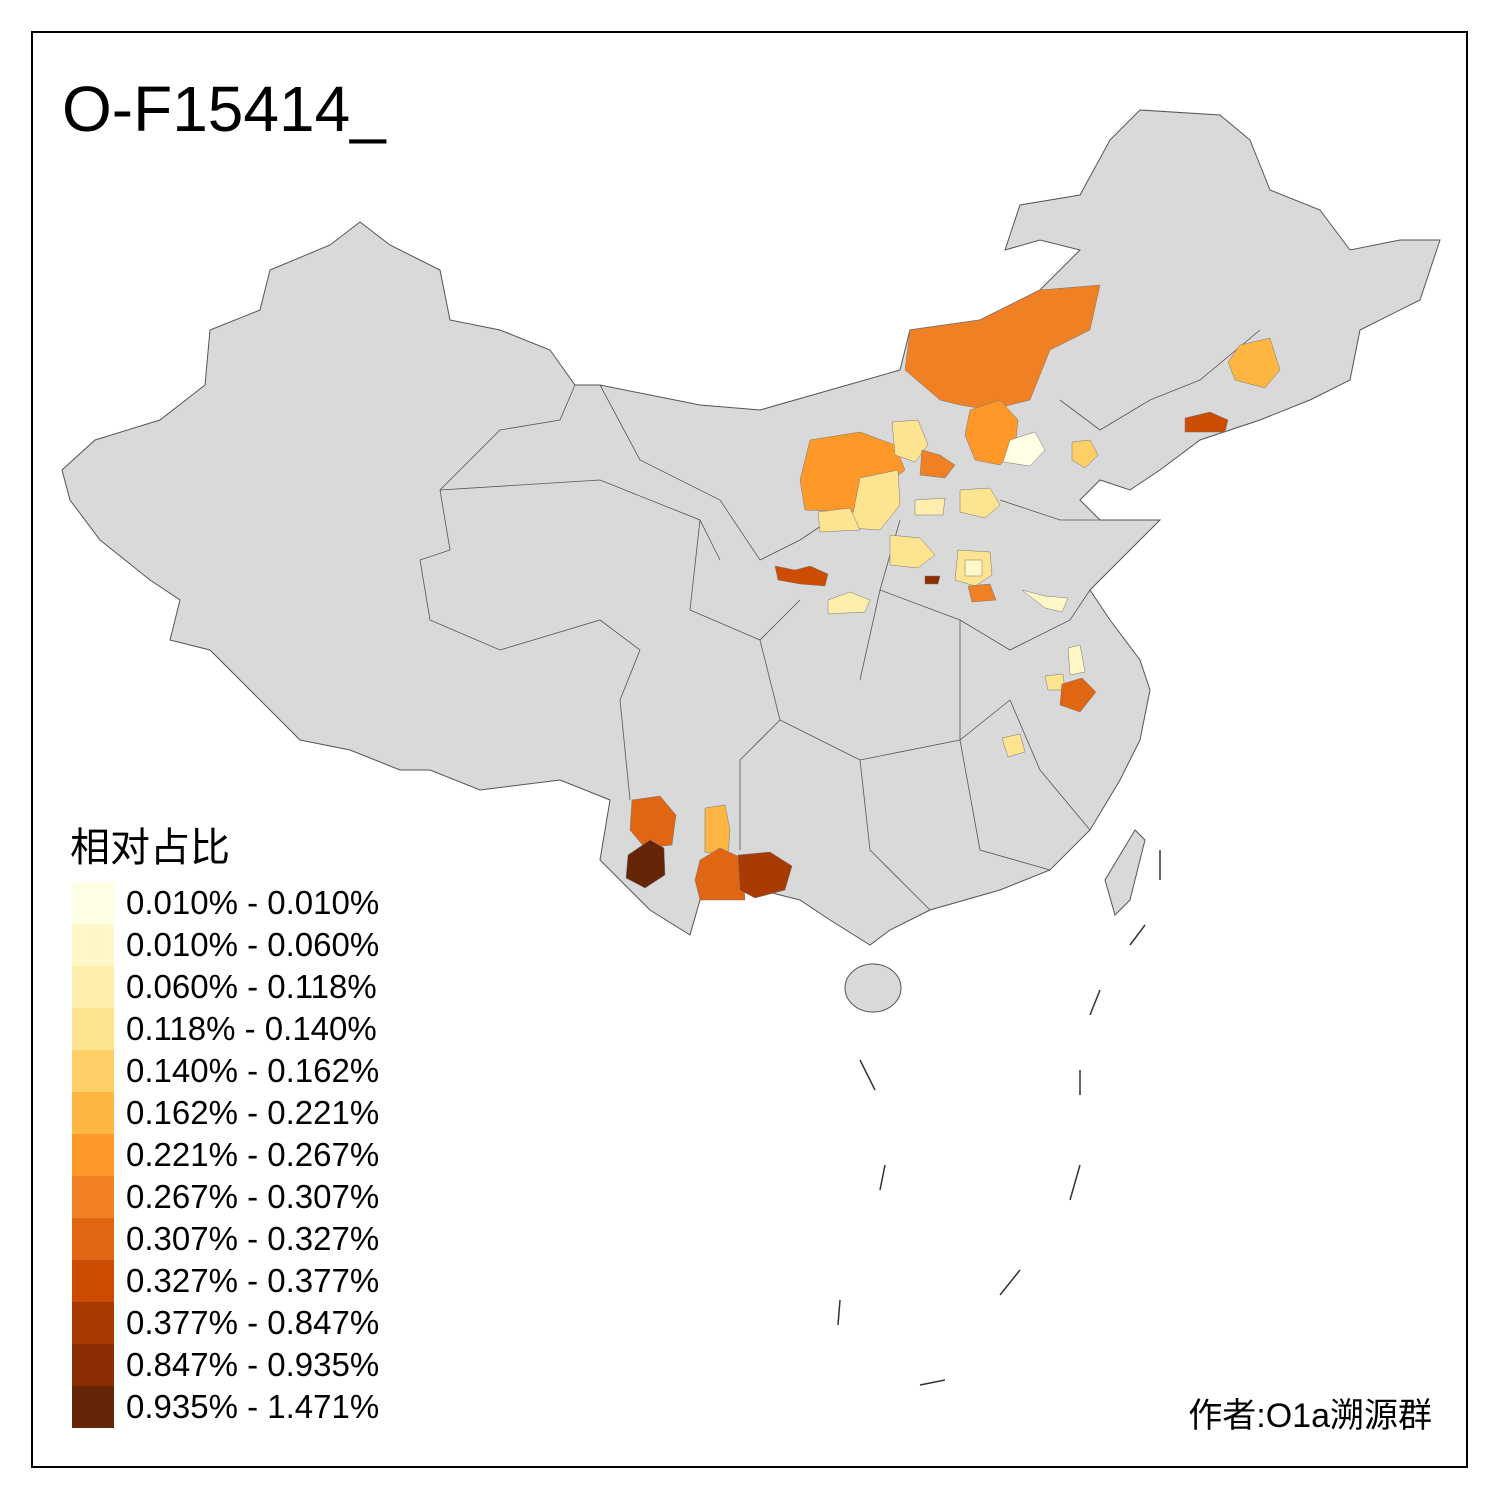 The image size is (1500, 1500). I want to click on legend-item: 0.162% - 0.221%, so click(225, 1113).